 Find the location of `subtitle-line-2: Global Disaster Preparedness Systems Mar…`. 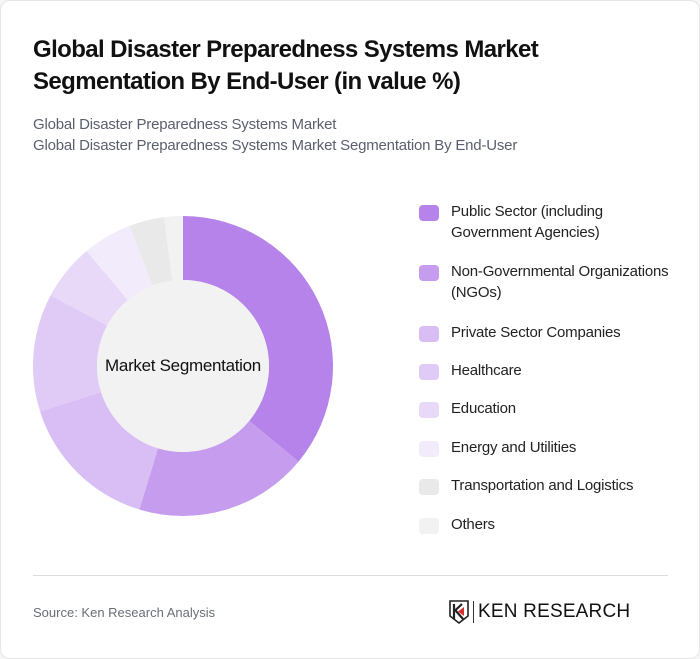

subtitle-line-2: Global Disaster Preparedness Systems Mar… is located at coordinates (275, 145).